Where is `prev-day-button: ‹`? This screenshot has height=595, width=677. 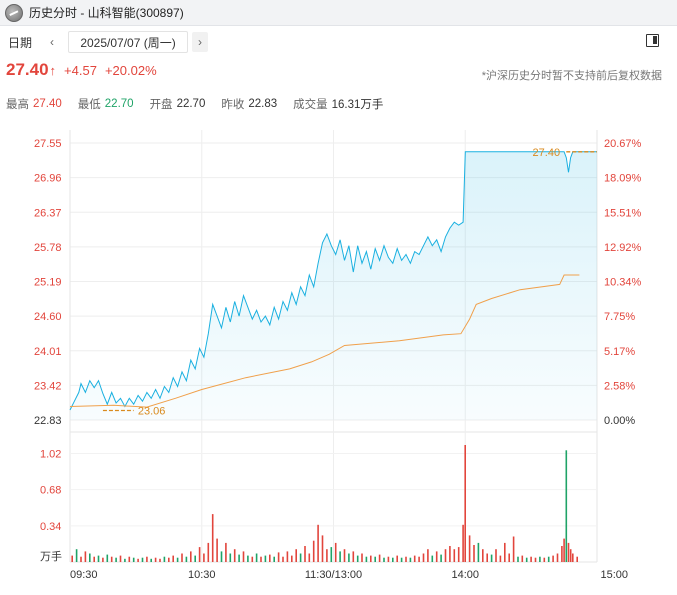
prev-day-button: ‹ is located at coordinates (52, 42).